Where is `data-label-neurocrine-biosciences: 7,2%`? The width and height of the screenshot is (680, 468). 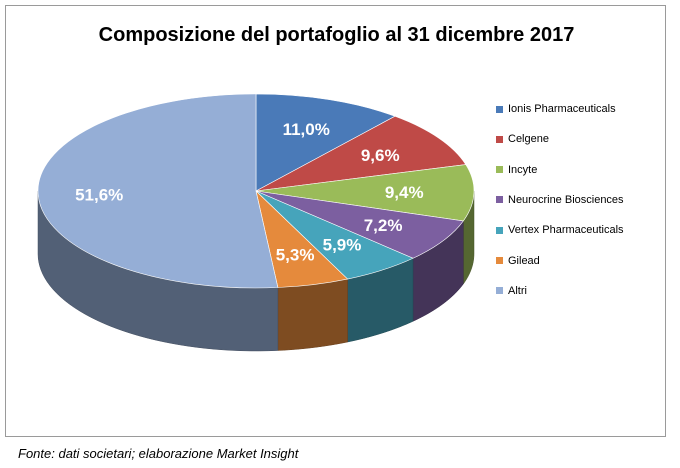 data-label-neurocrine-biosciences: 7,2% is located at coordinates (383, 225).